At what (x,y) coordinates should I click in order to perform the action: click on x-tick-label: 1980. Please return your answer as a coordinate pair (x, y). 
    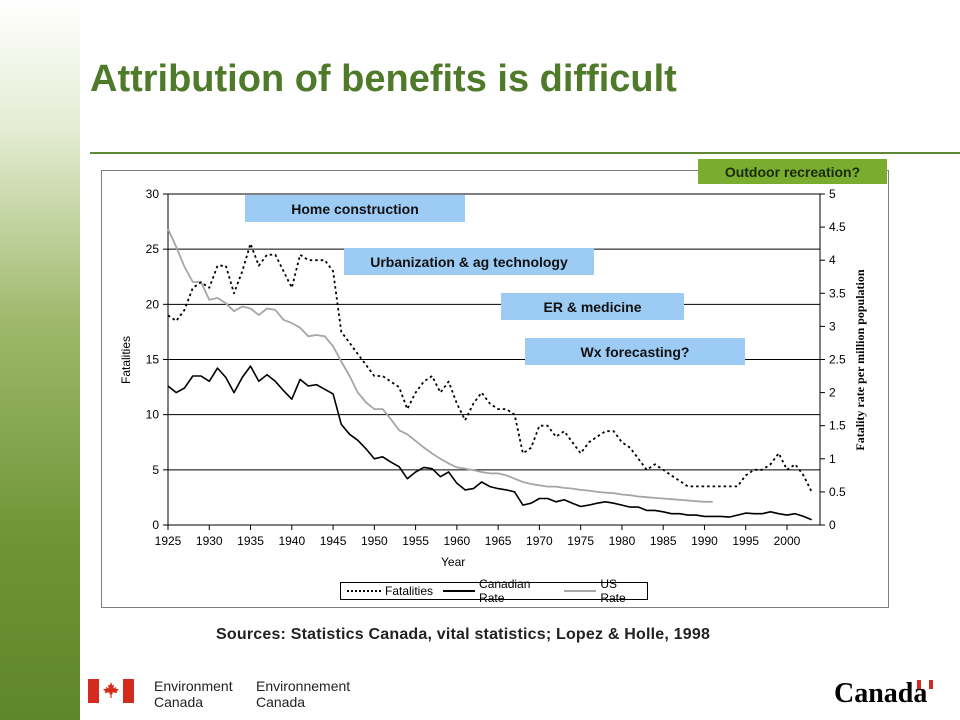
    Looking at the image, I should click on (622, 541).